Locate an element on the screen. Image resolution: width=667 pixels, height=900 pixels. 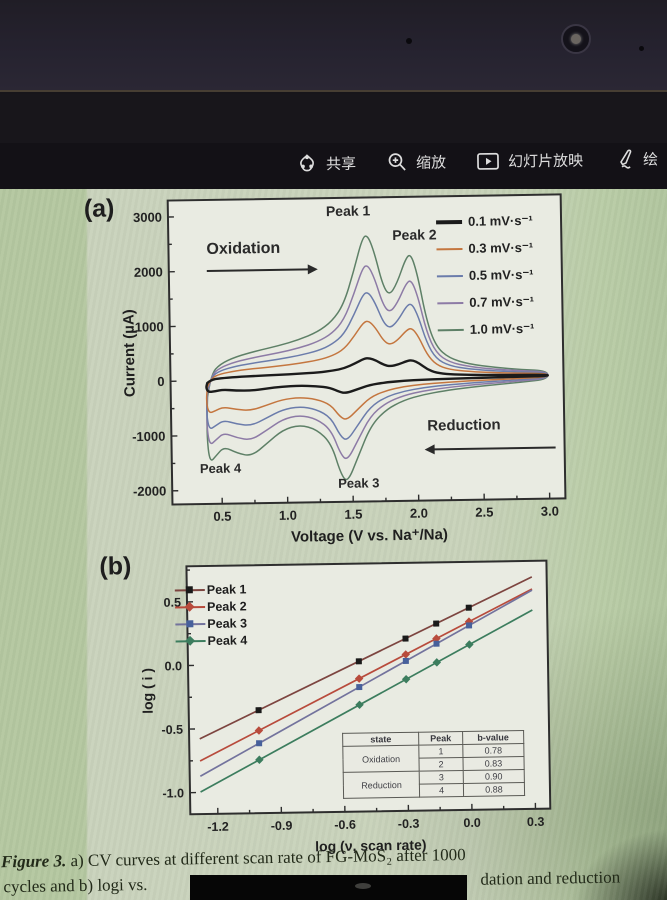
screen-dark-margin is located at coordinates (333, 118).